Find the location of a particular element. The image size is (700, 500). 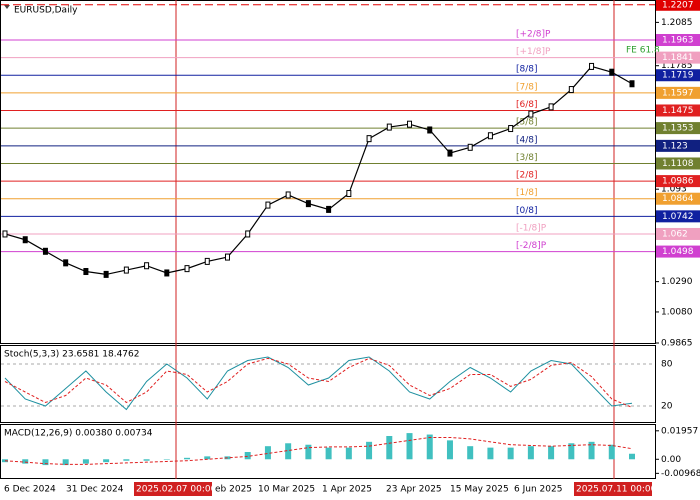

level-tag: [+1/8]P is located at coordinates (533, 52).